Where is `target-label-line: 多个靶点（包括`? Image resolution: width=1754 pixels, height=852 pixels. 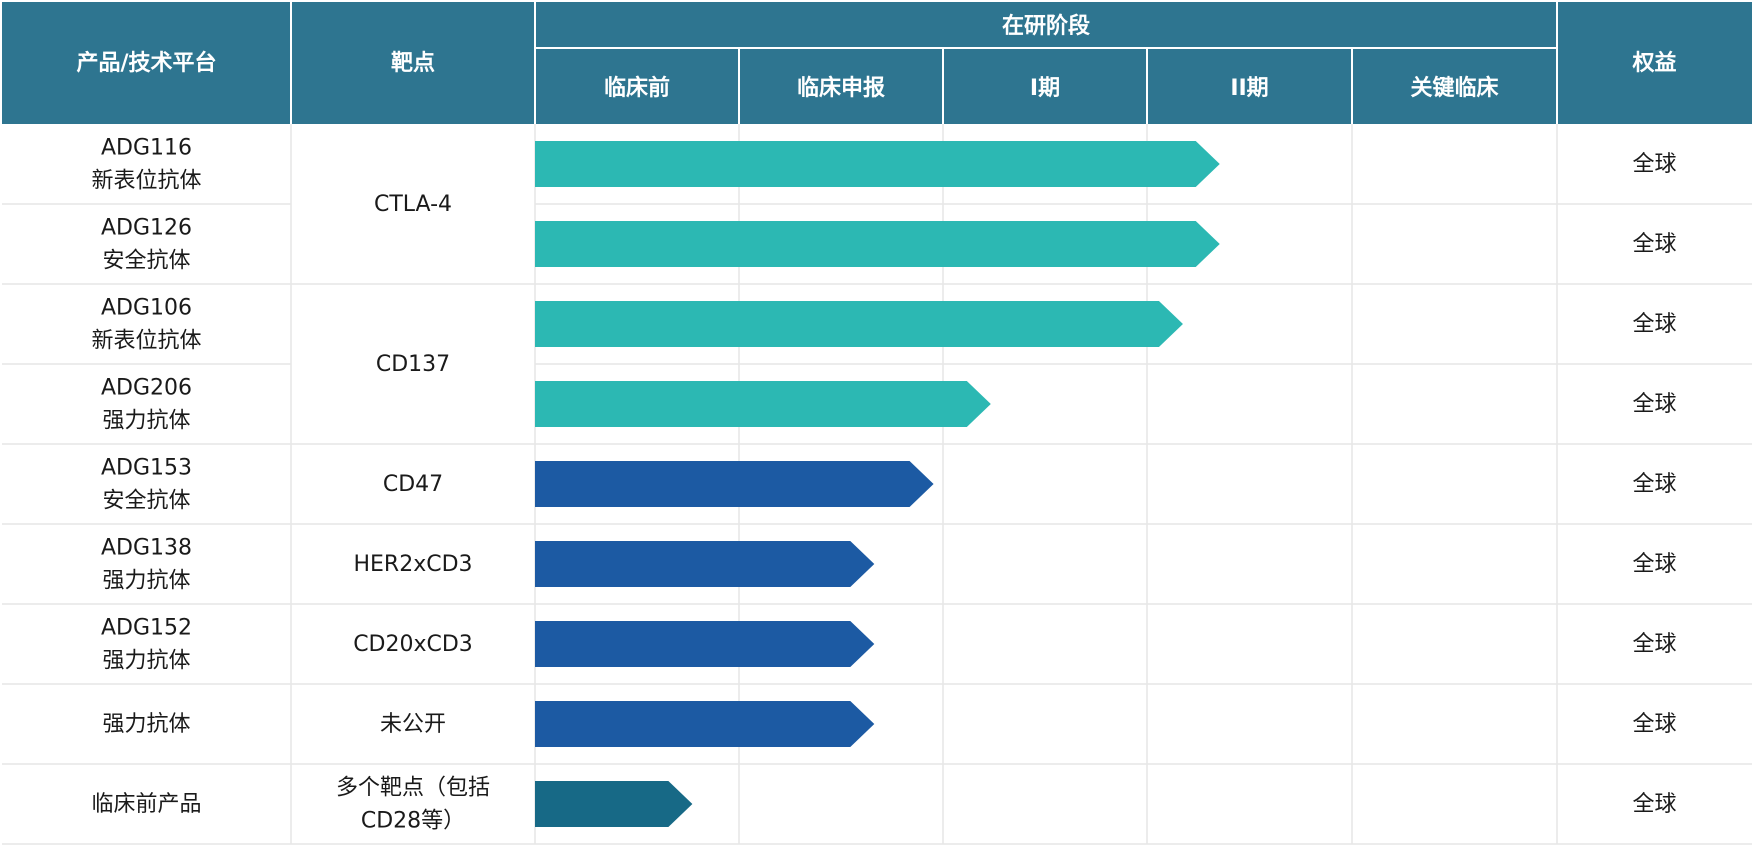
target-label-line: 多个靶点（包括 is located at coordinates (413, 787).